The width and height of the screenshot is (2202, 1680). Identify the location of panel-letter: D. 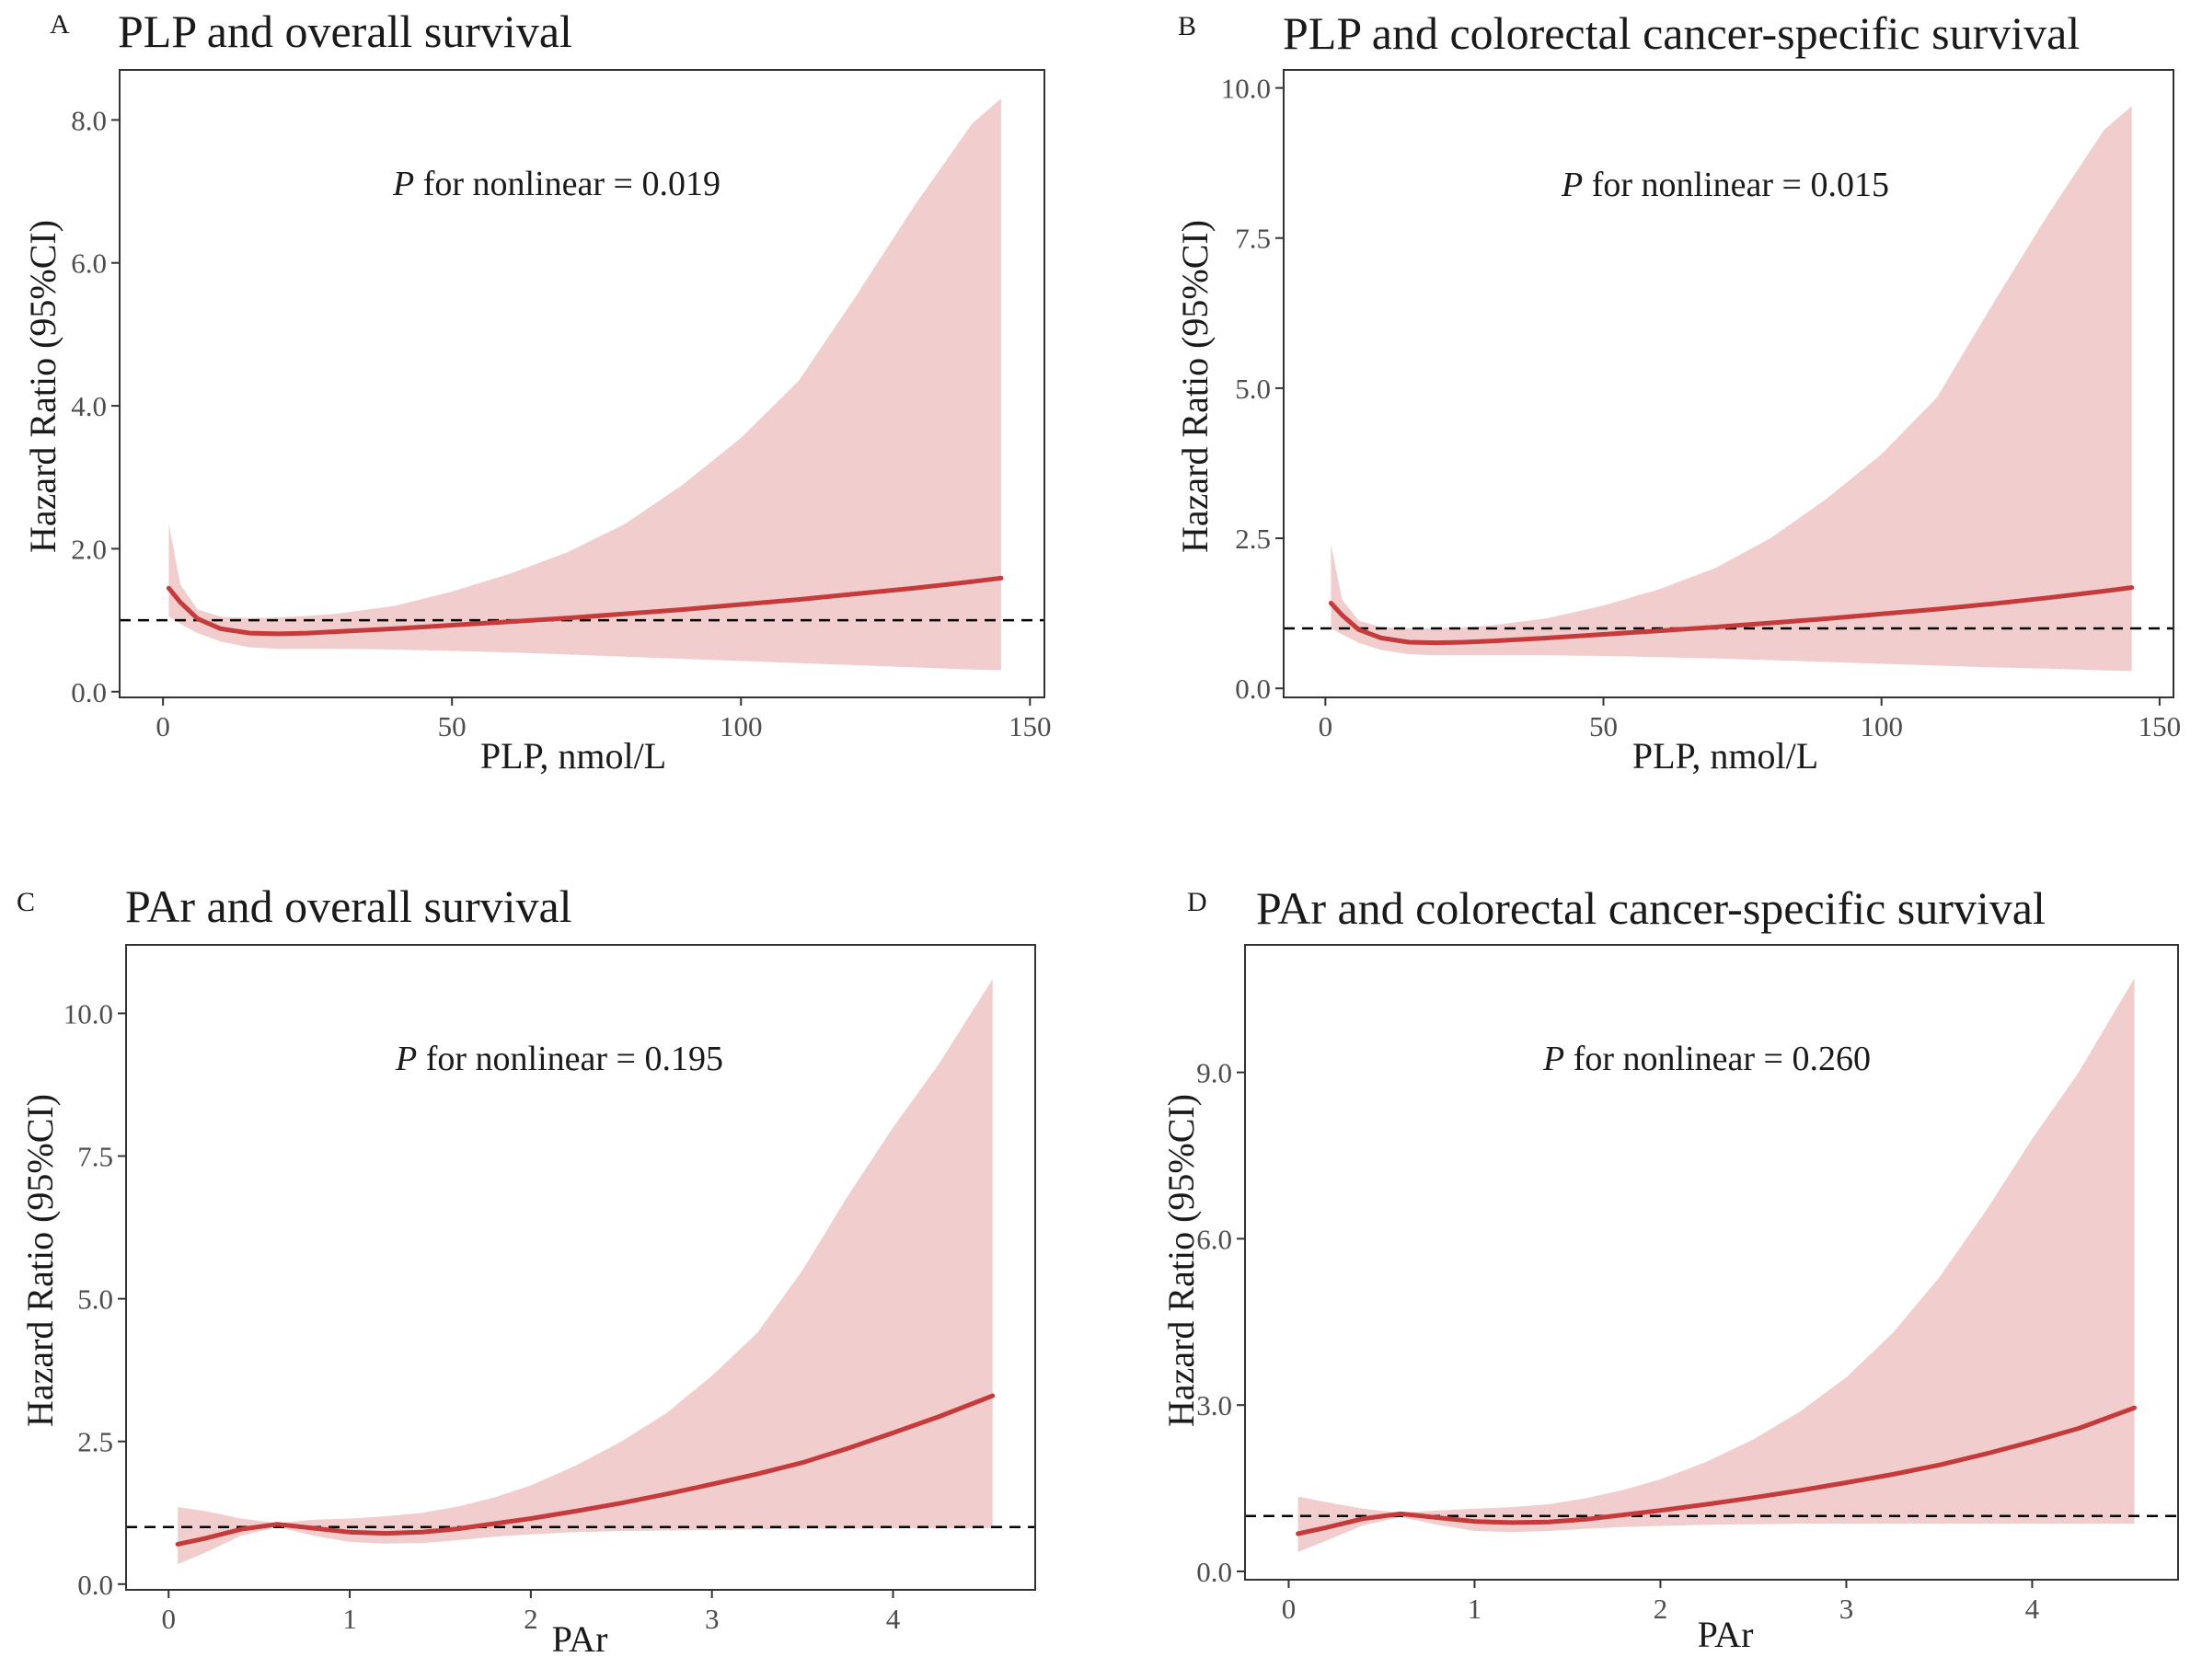
(1197, 902).